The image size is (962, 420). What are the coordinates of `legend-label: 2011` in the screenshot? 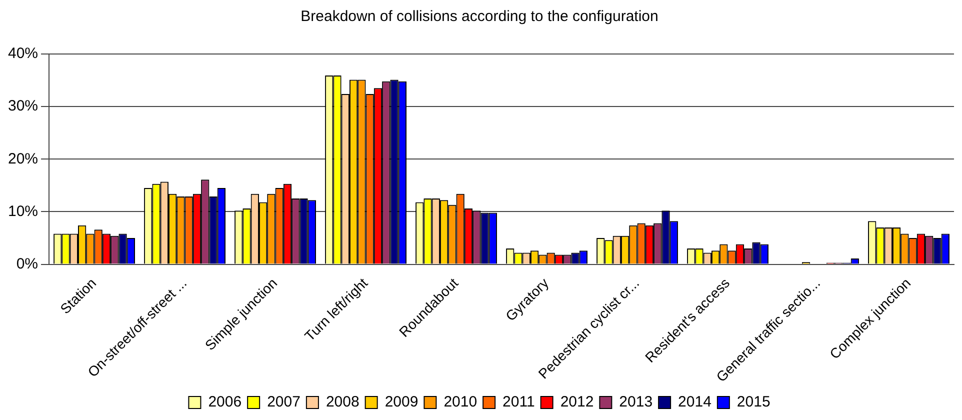 It's located at (518, 402).